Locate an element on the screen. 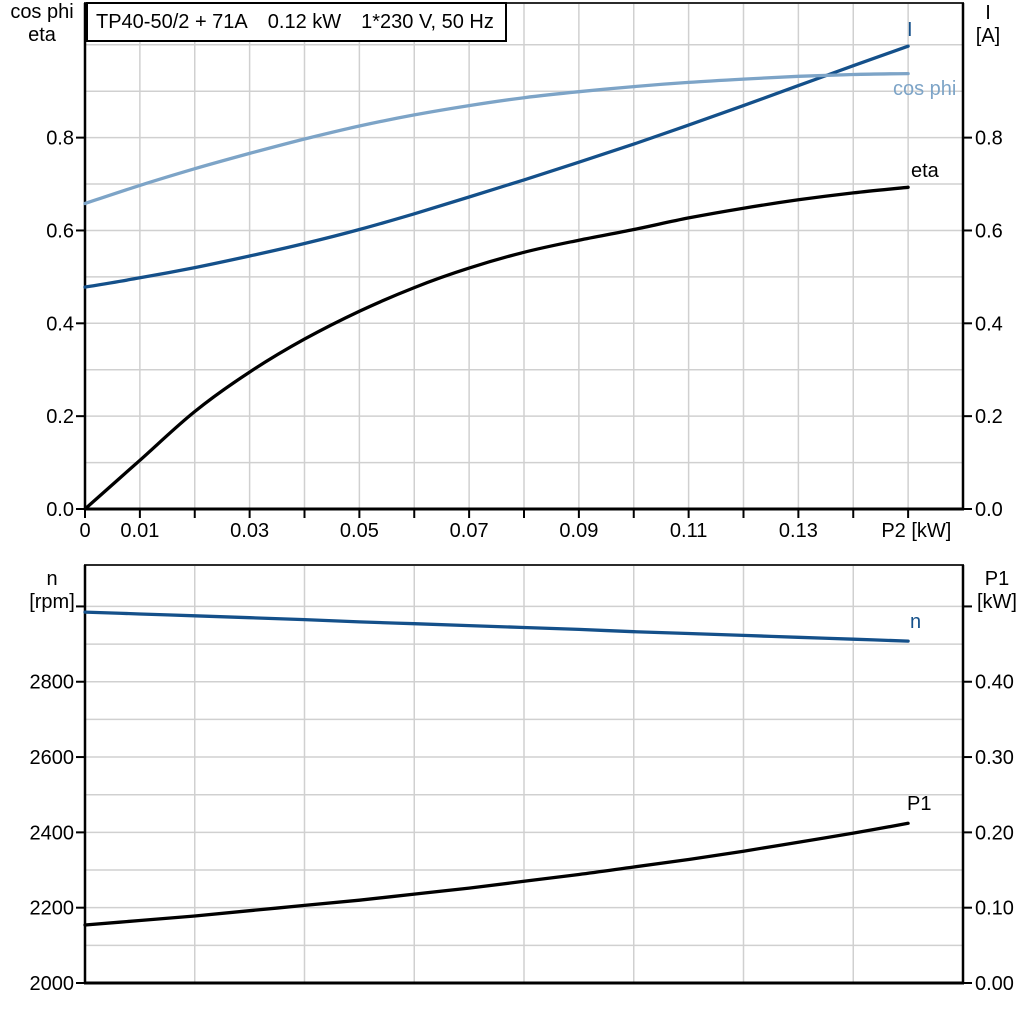 The width and height of the screenshot is (1024, 1024). axis-header-speed: n is located at coordinates (52, 579).